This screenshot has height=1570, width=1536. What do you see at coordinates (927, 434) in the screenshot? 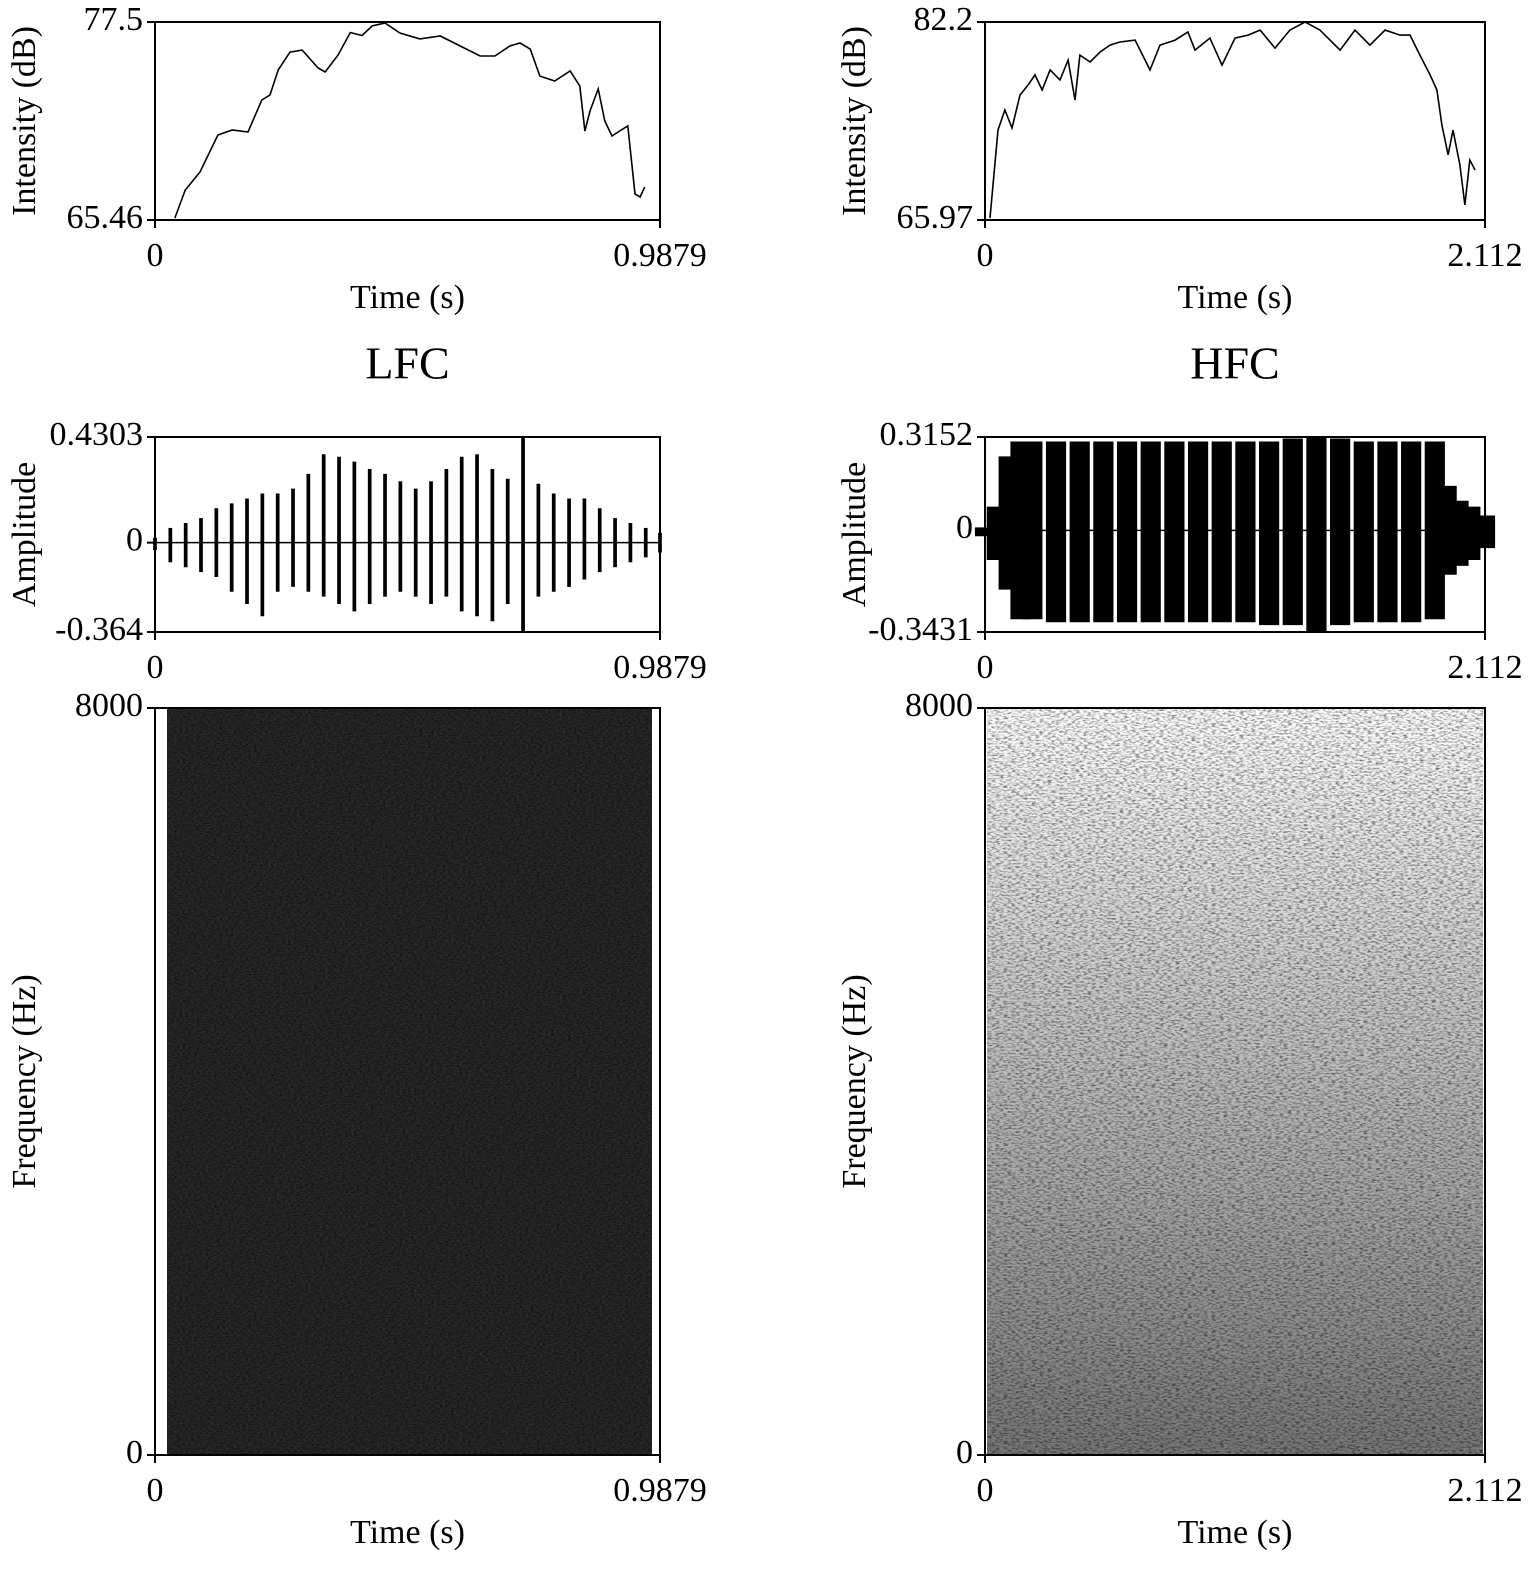
I see `y-tick-label: 0.3152` at bounding box center [927, 434].